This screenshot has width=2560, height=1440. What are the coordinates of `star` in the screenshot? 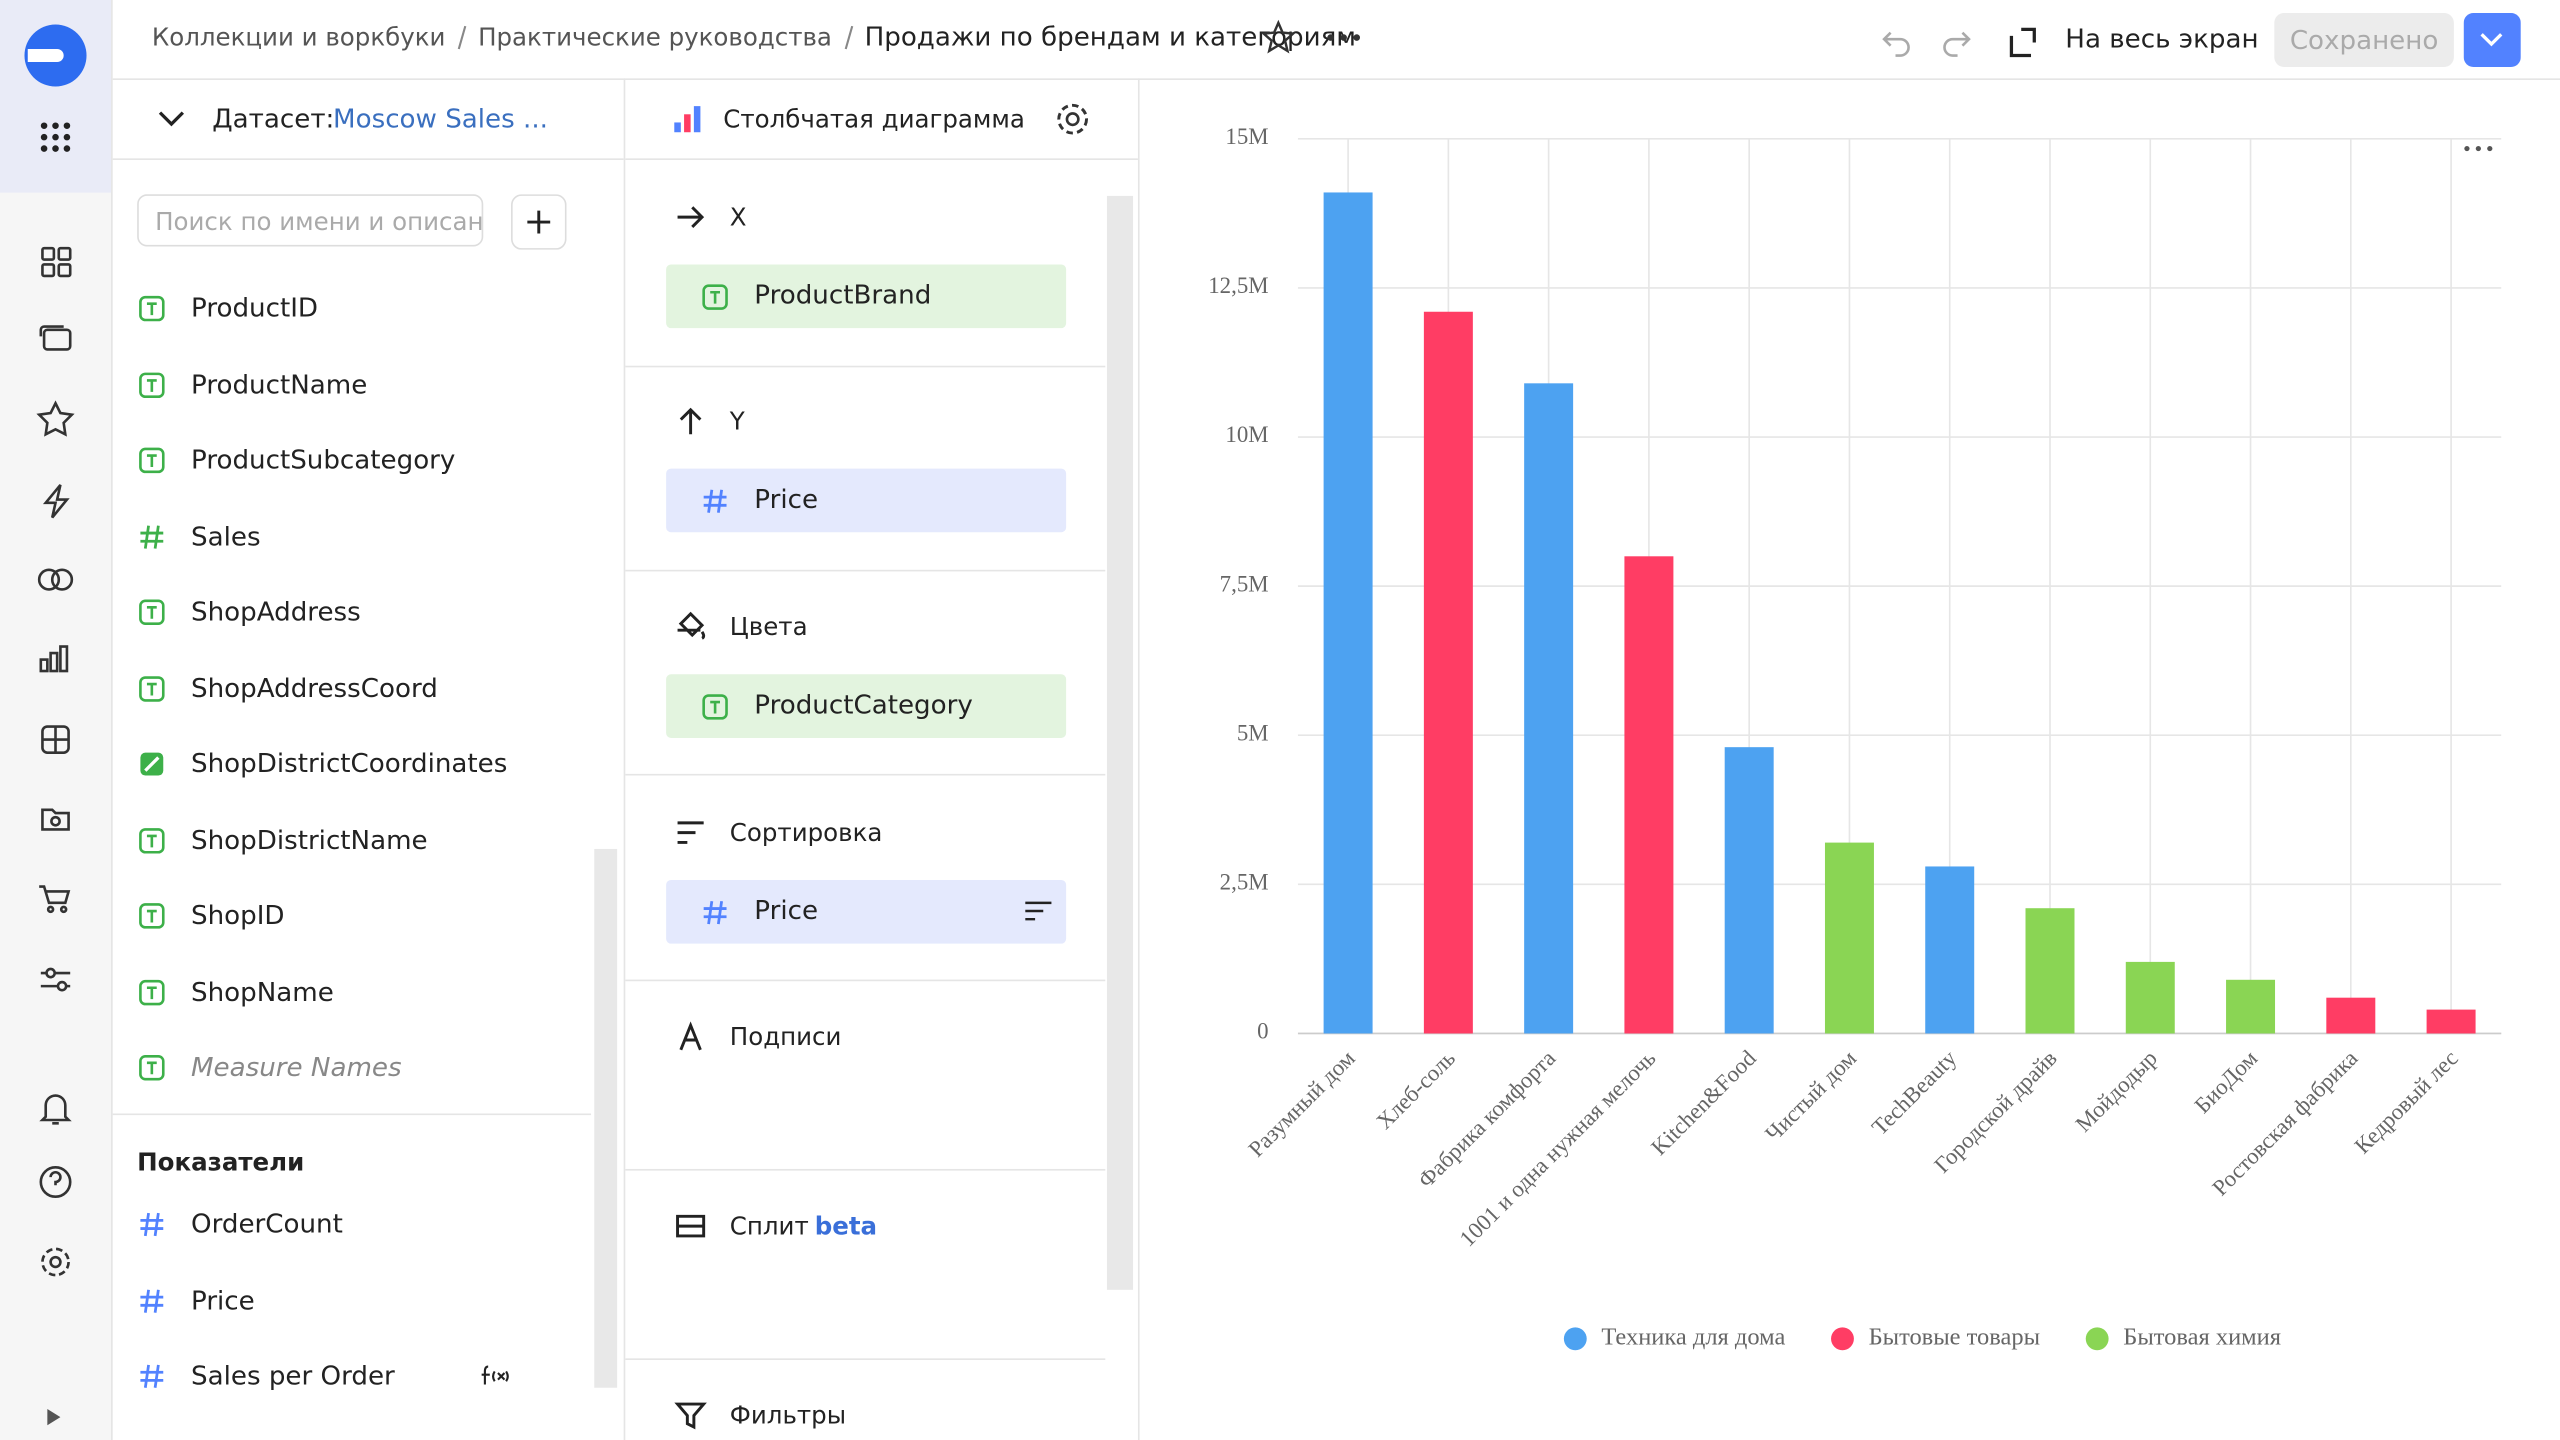 It's located at (1278, 36).